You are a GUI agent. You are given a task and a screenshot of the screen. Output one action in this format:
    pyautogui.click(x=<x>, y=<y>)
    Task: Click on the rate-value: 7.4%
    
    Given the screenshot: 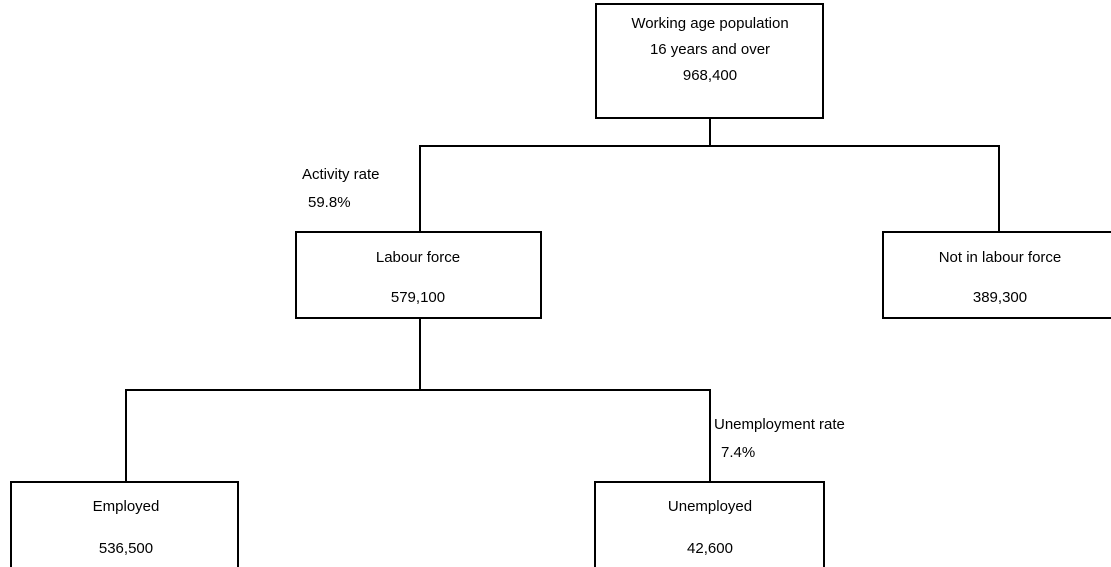 What is the action you would take?
    pyautogui.click(x=738, y=452)
    